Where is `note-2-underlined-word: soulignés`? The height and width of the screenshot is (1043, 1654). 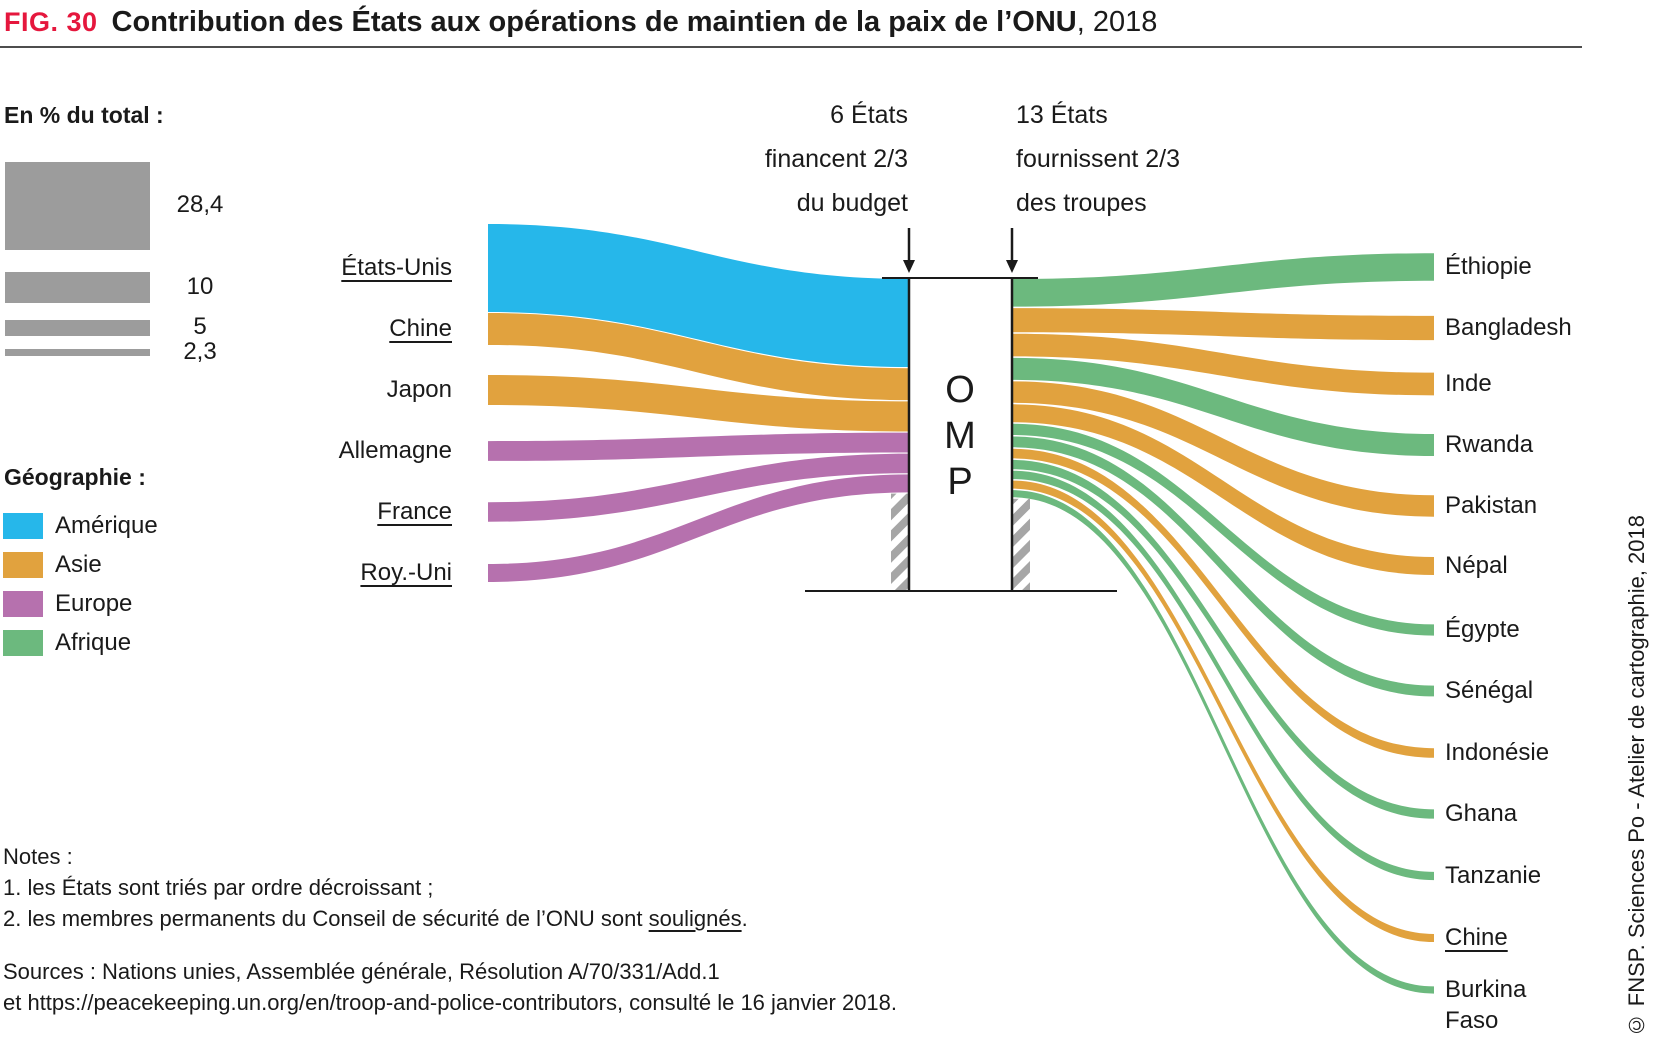
note-2-underlined-word: soulignés is located at coordinates (695, 918).